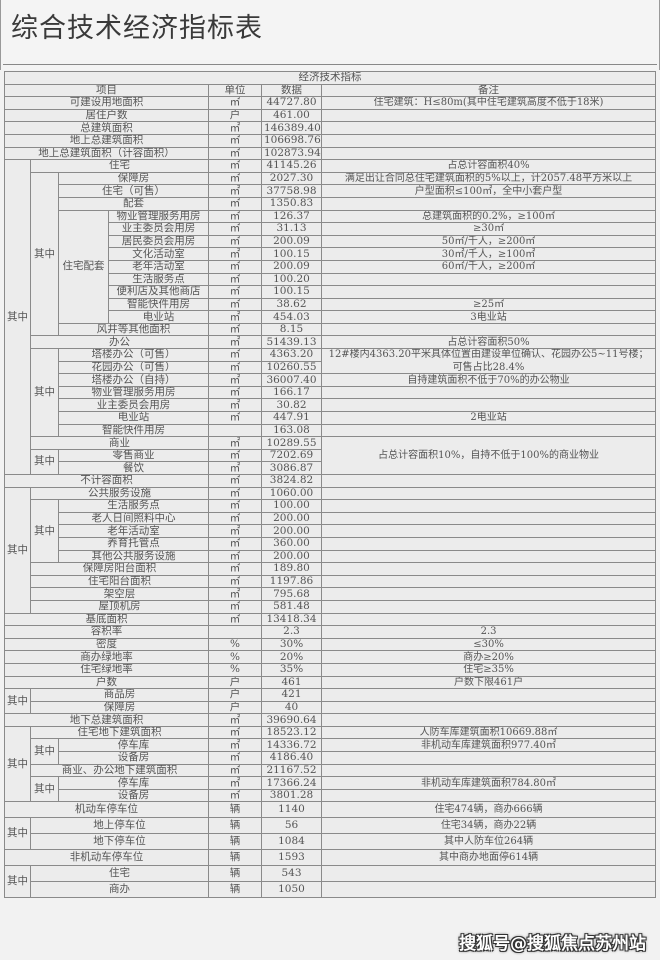  I want to click on row-note: 自持建筑面积不低于70%的办公物业, so click(488, 380).